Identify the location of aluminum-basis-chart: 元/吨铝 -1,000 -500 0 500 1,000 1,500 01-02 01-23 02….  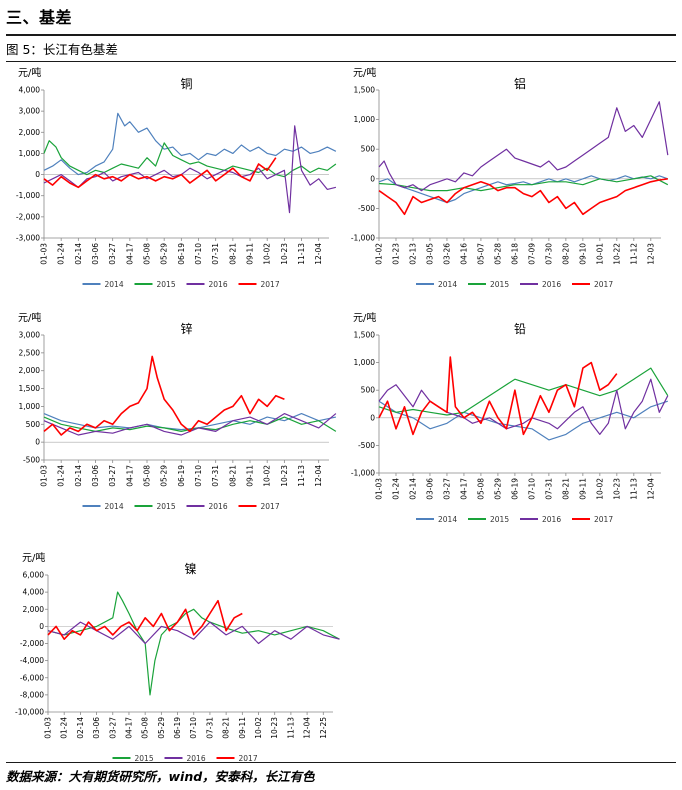
(510, 177).